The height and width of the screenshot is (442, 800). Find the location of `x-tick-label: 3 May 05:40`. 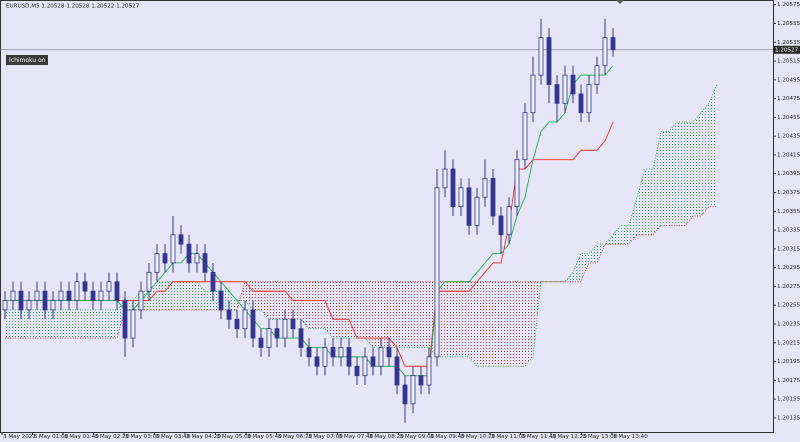

x-tick-label: 3 May 05:40 is located at coordinates (264, 437).